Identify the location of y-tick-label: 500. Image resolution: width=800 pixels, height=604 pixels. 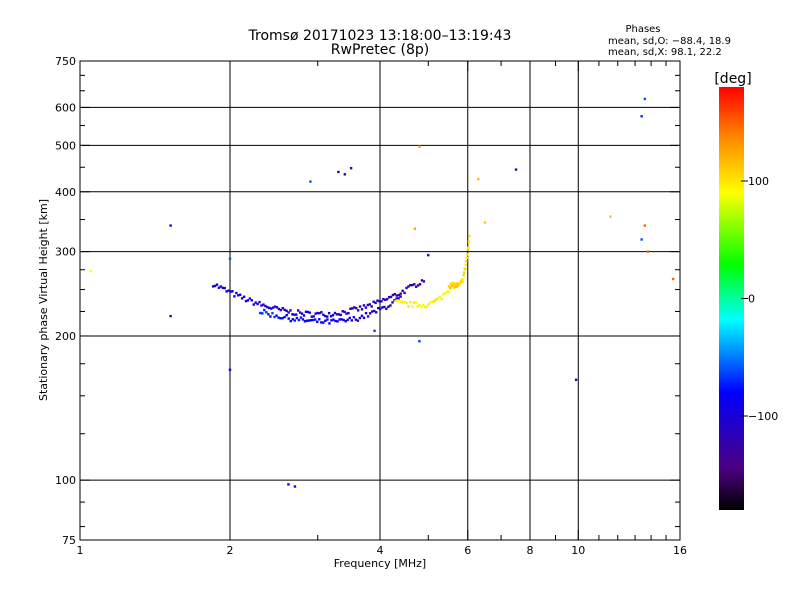
(65, 145).